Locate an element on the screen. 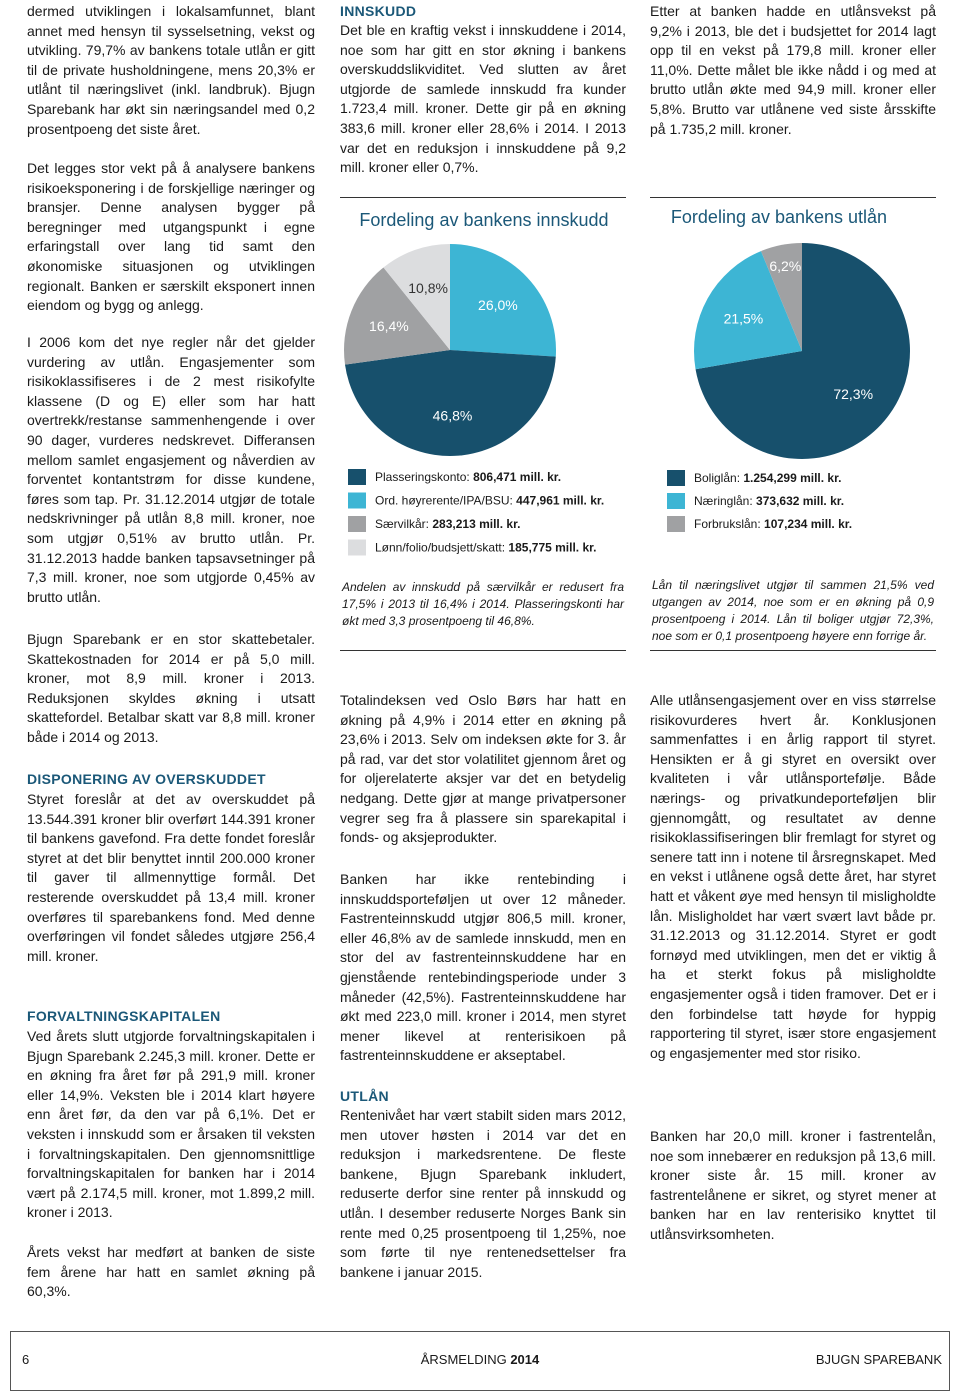 The width and height of the screenshot is (960, 1391). slice-label: 46,8% is located at coordinates (453, 416).